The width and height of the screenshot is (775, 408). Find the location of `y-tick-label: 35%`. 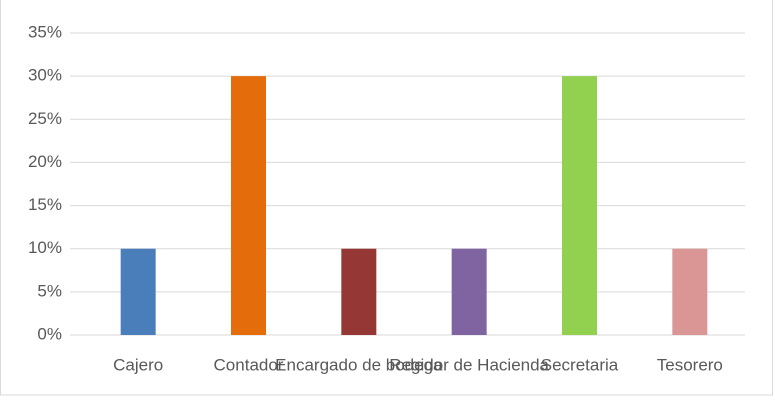

y-tick-label: 35% is located at coordinates (45, 31).